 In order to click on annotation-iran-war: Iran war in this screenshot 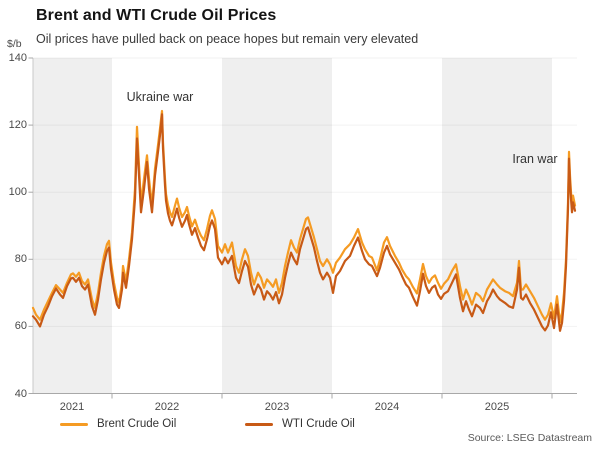, I will do `click(535, 159)`.